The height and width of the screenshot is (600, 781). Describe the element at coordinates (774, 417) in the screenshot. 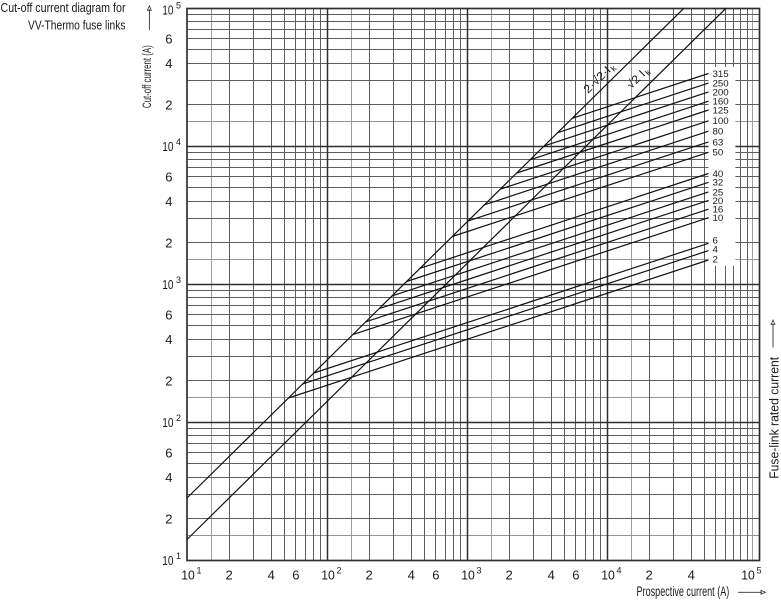

I see `svg-text: Fuse-link rated current` at that location.